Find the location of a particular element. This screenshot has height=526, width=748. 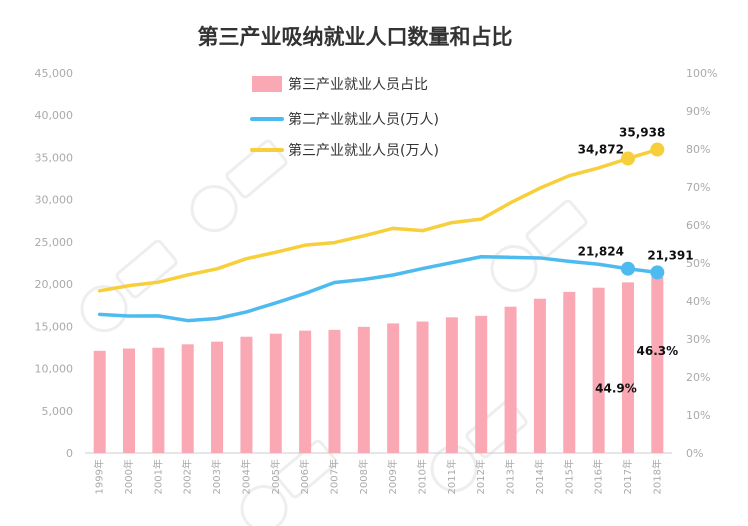

legend-label: 第二产业就业人员(万人) is located at coordinates (363, 119).